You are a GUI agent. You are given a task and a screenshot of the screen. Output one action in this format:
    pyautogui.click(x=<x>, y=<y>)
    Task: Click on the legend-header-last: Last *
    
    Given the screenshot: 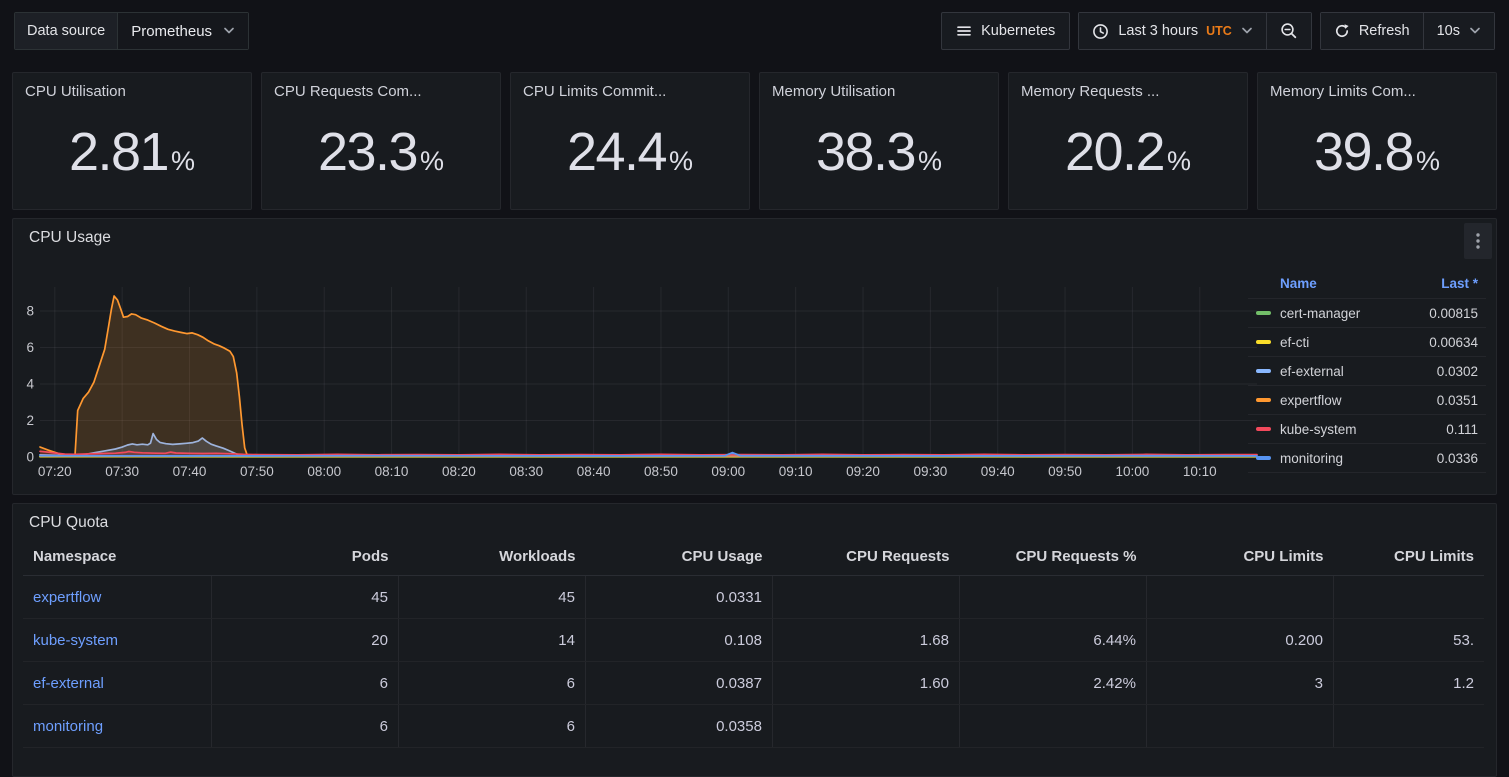 What is the action you would take?
    pyautogui.click(x=1459, y=283)
    